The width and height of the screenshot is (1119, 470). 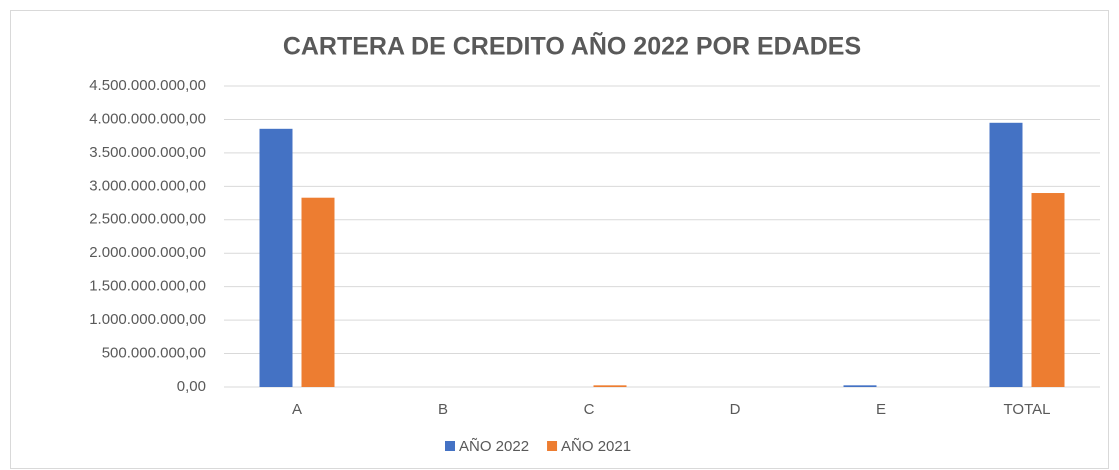 What do you see at coordinates (154, 353) in the screenshot?
I see `y-tick-label: 500.000.000,00` at bounding box center [154, 353].